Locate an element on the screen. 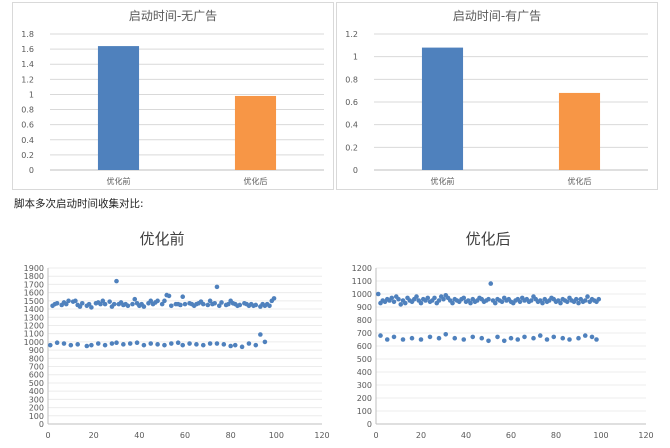  y-tick-label: 500 is located at coordinates (36, 383).